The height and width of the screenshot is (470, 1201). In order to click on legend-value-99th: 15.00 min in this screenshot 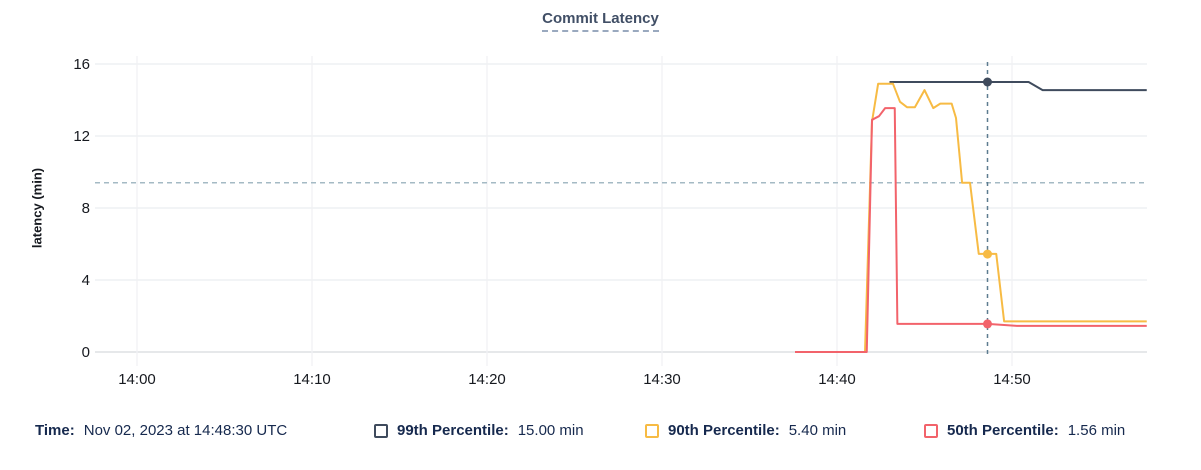, I will do `click(550, 430)`.